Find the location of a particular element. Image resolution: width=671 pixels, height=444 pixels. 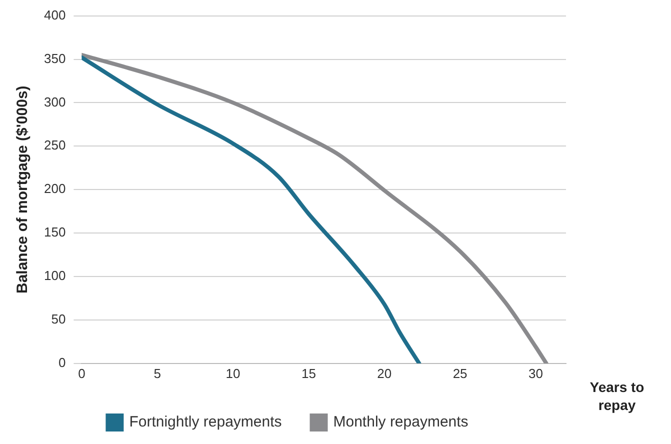

x-axis-title: Years to repay is located at coordinates (617, 396).